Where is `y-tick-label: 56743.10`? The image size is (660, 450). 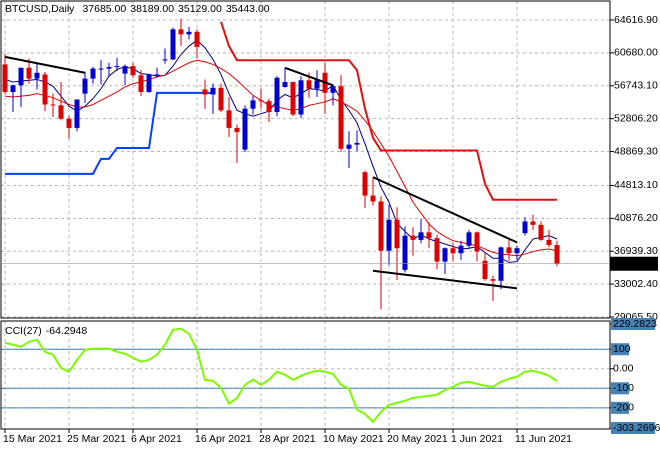 y-tick-label: 56743.10 is located at coordinates (636, 86).